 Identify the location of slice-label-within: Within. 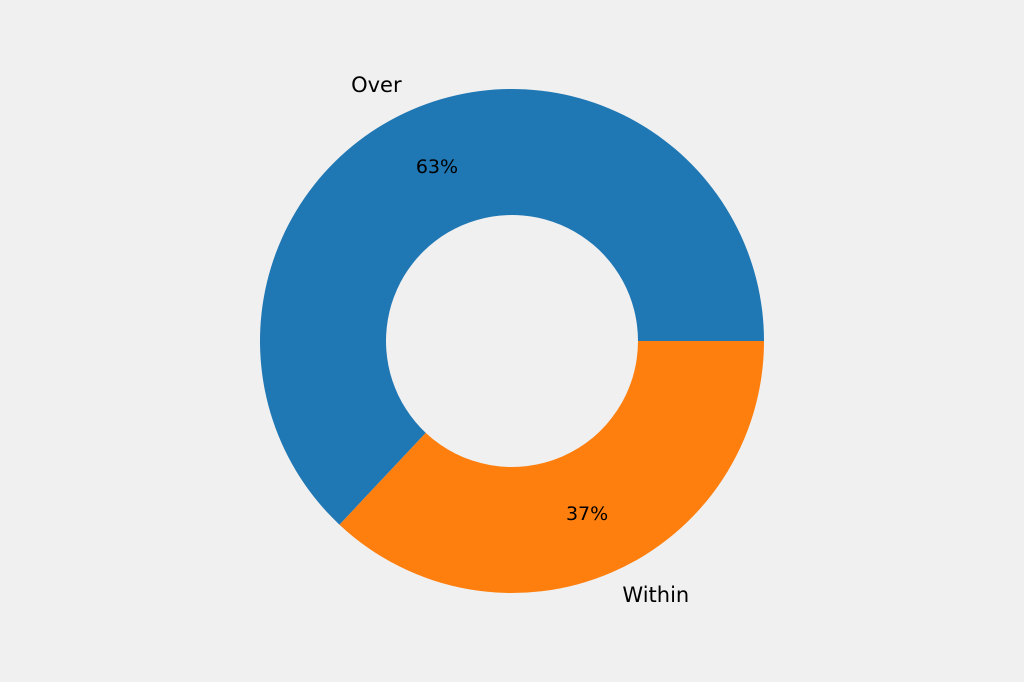
(655, 595).